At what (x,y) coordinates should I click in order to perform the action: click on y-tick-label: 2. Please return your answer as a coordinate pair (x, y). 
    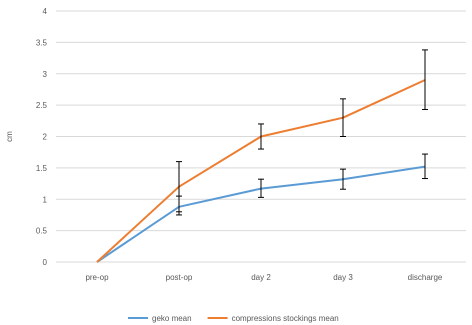
    Looking at the image, I should click on (45, 137).